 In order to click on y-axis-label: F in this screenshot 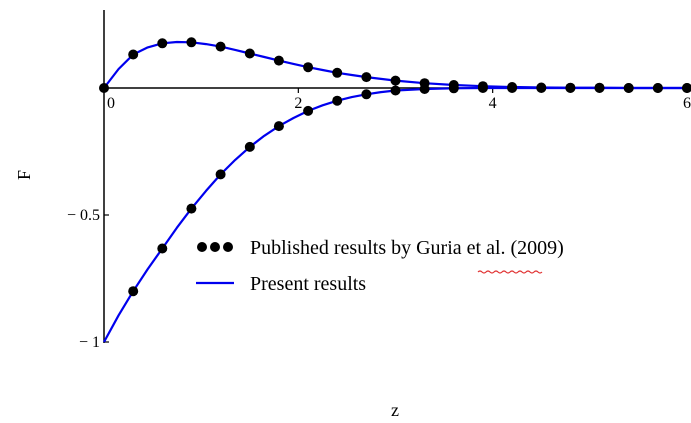, I will do `click(24, 175)`.